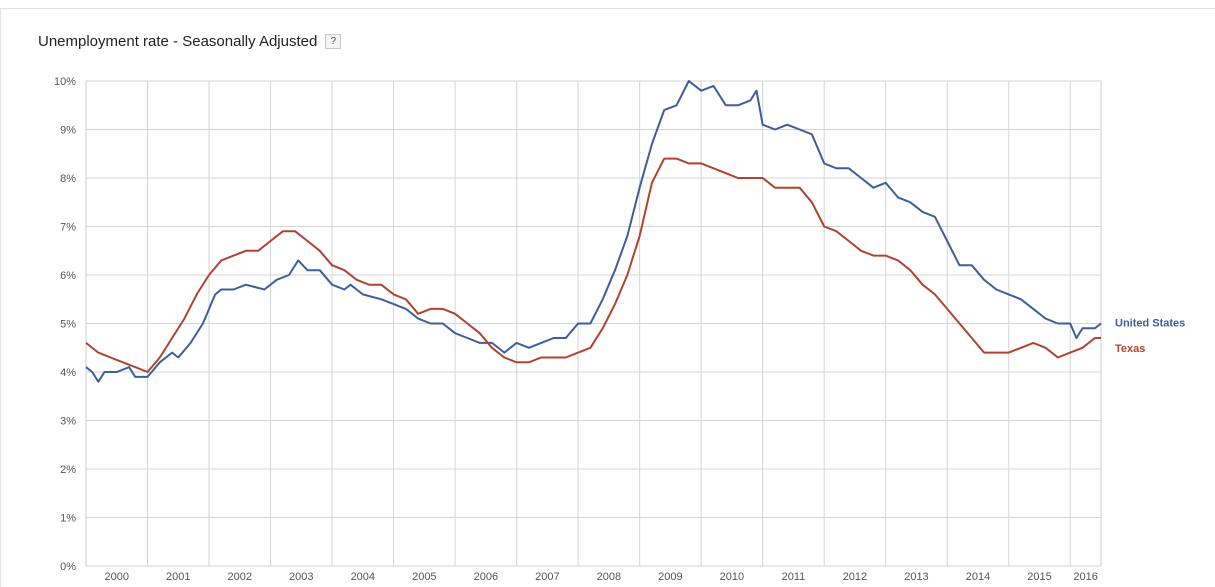 This screenshot has width=1215, height=587. I want to click on x-tick-label: 2014, so click(978, 577).